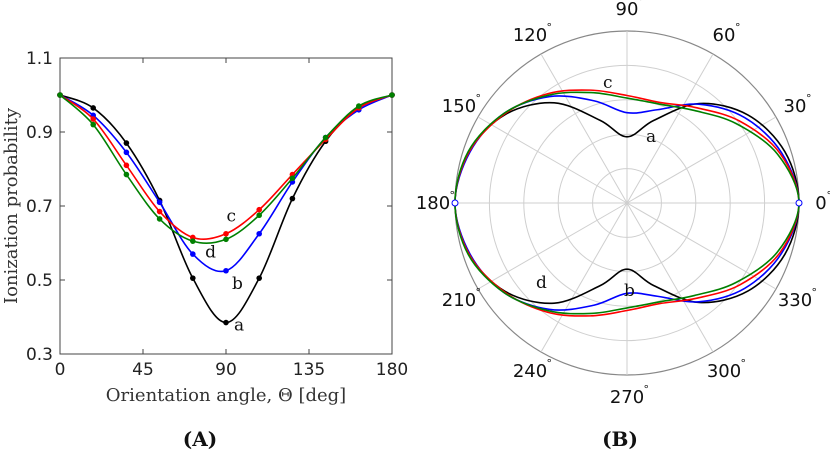 This screenshot has height=459, width=830. I want to click on angle-label: 210, so click(459, 300).